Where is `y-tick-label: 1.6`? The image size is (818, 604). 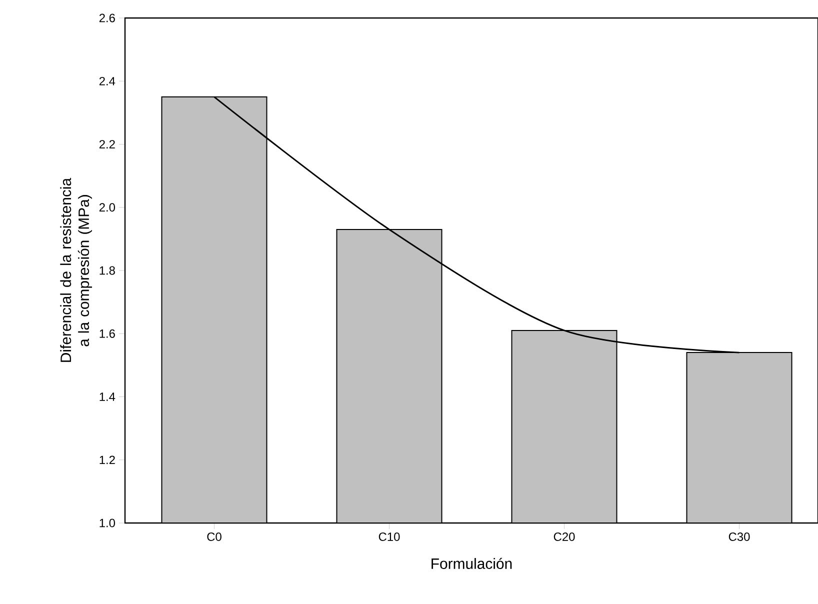 y-tick-label: 1.6 is located at coordinates (107, 333).